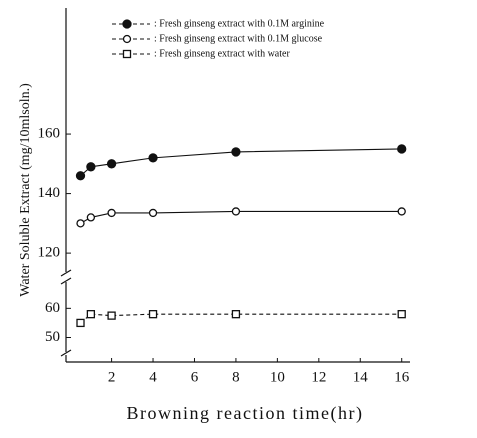  I want to click on x-axis-label: Browning reaction time(hr), so click(245, 413).